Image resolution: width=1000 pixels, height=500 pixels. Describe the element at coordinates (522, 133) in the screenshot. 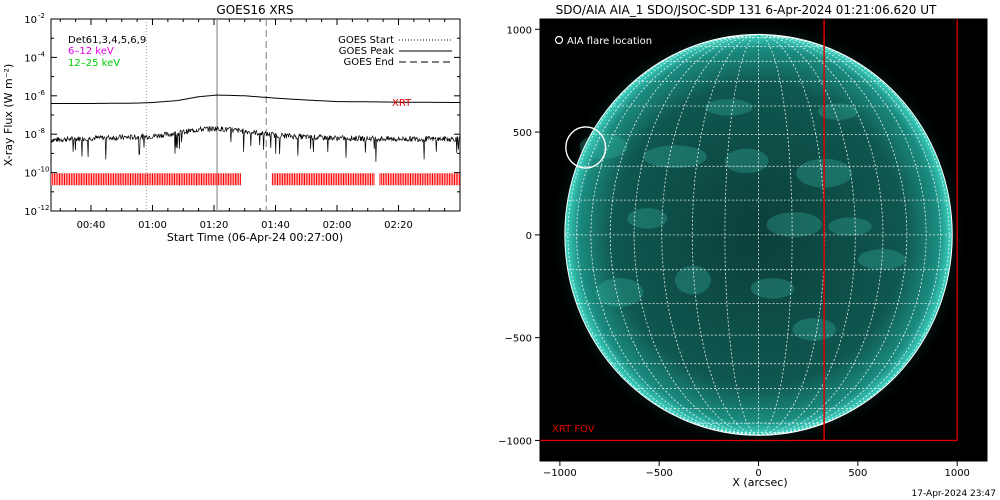

I see `aia-y-tick-label: 500` at that location.